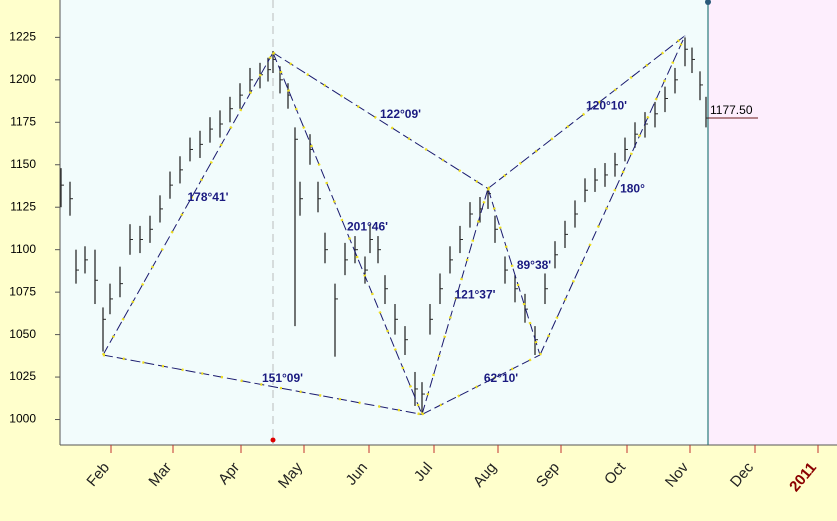  What do you see at coordinates (534, 265) in the screenshot?
I see `angle-label: 89°38'` at bounding box center [534, 265].